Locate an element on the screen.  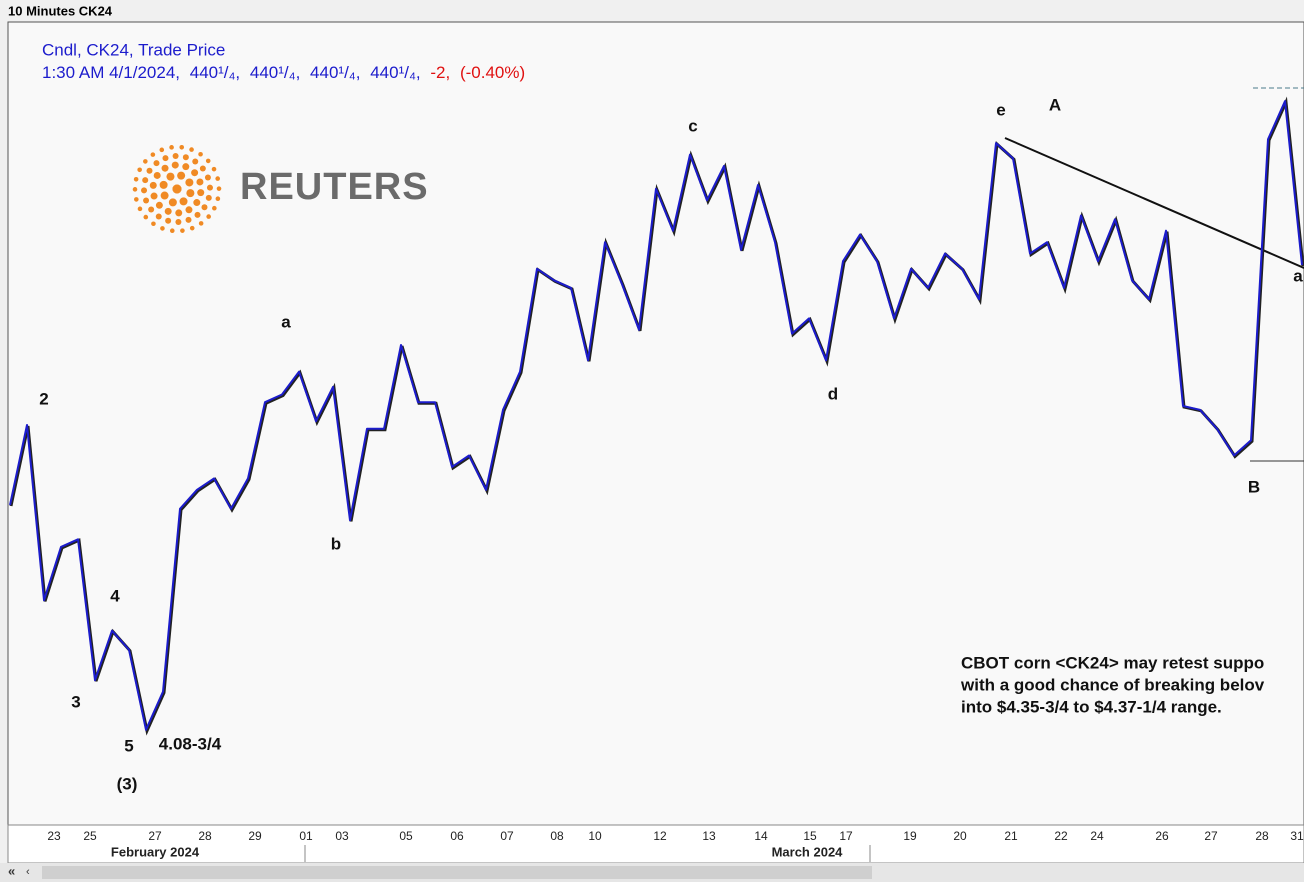
title-bar is located at coordinates (652, 11).